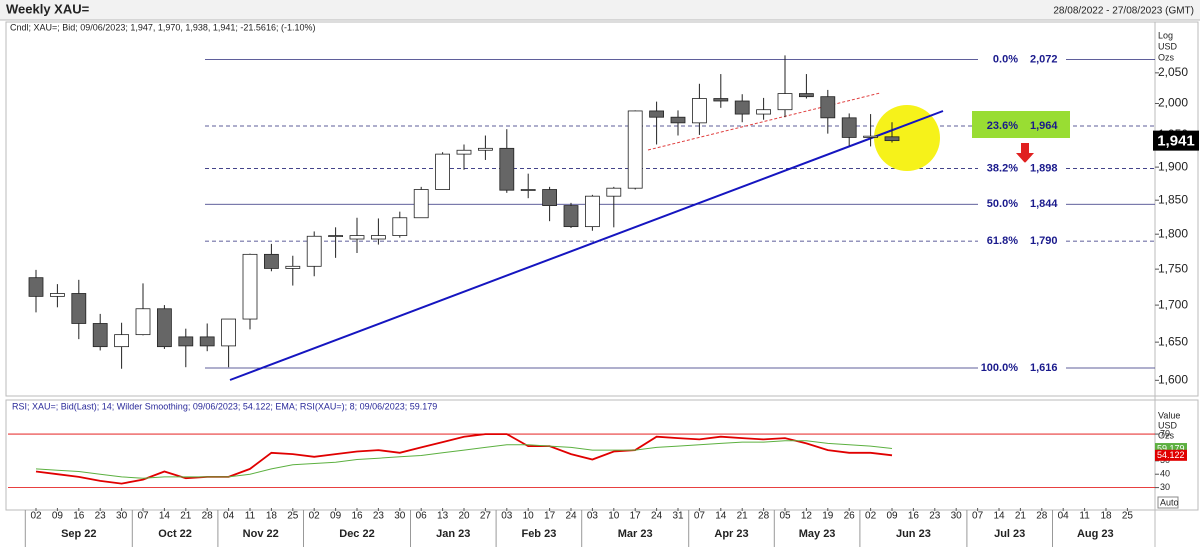 This screenshot has width=1200, height=547. Describe the element at coordinates (1173, 72) in the screenshot. I see `y-tick-label: 2,050` at that location.